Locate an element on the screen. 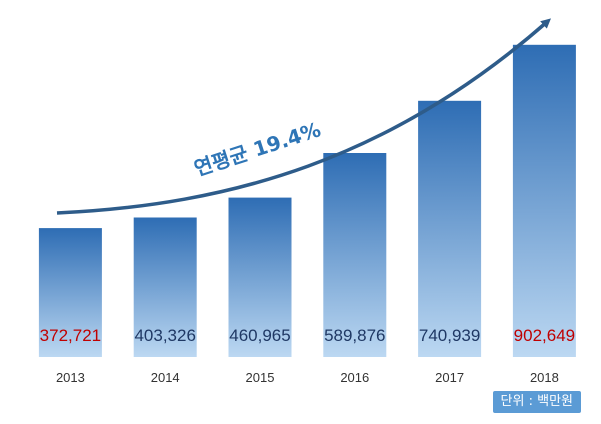 The image size is (601, 424). x-tick-2015: 2015 is located at coordinates (260, 377).